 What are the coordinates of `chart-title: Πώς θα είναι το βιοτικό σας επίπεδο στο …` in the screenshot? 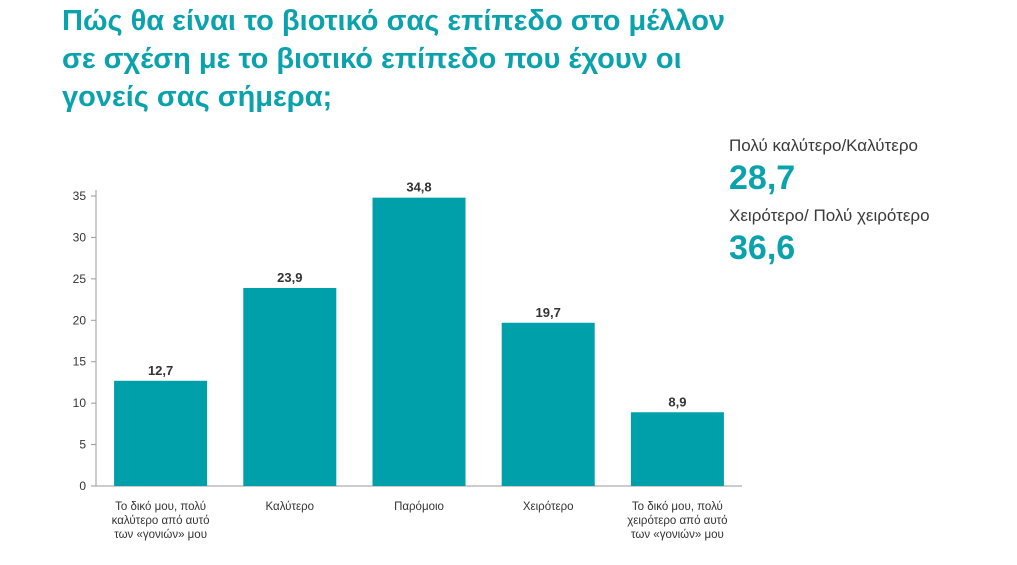 It's located at (394, 59).